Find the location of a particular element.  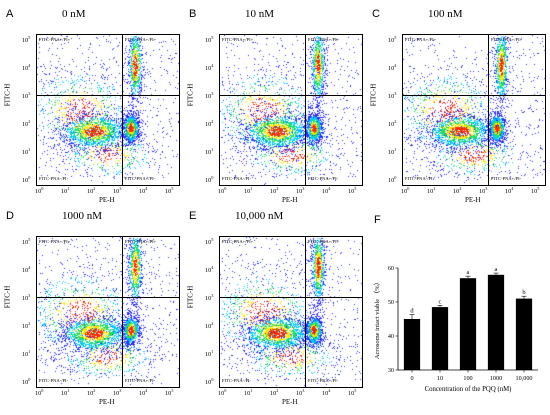

x-tick-label: 0 is located at coordinates (411, 378).